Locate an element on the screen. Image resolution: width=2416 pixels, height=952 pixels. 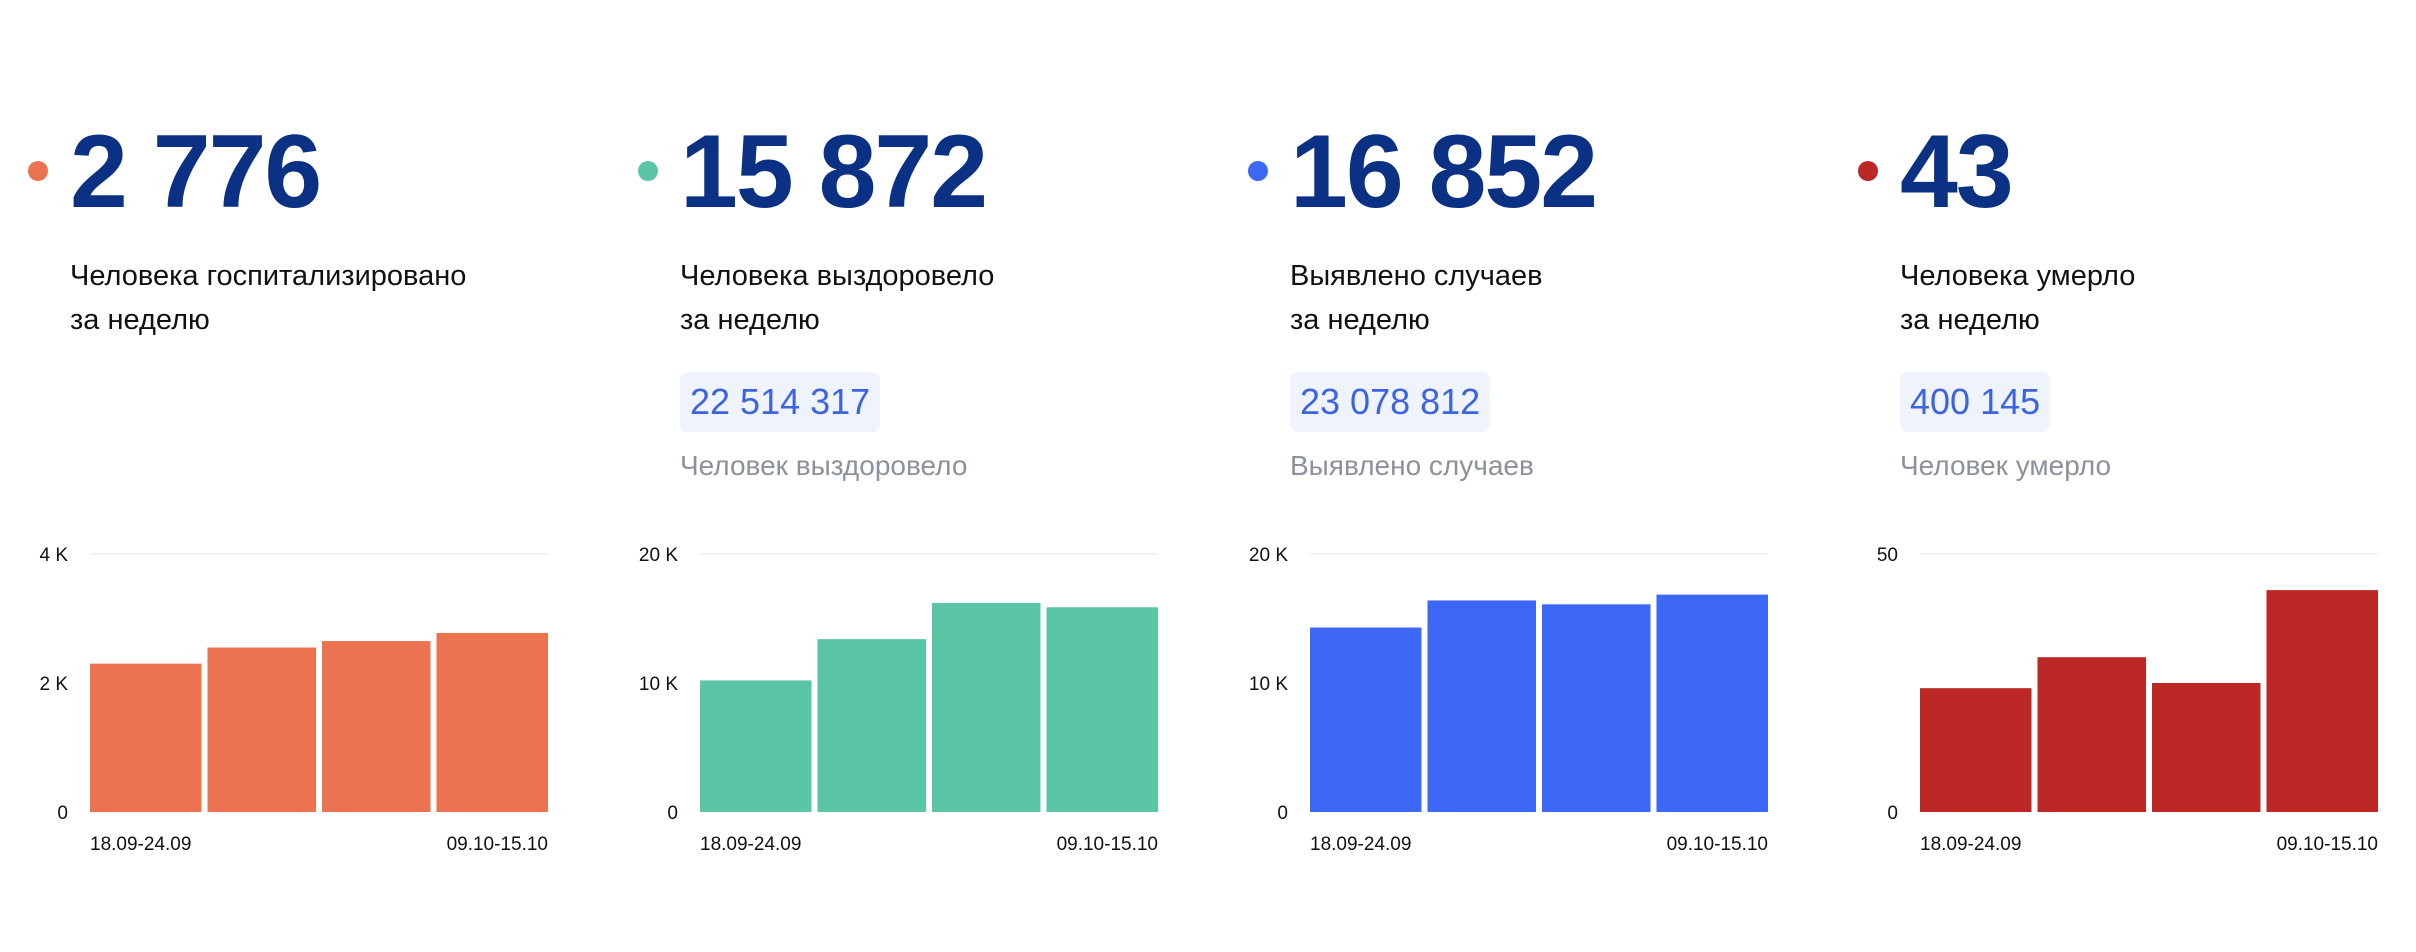
total-deaths-label: Человек умерло is located at coordinates (2006, 465).